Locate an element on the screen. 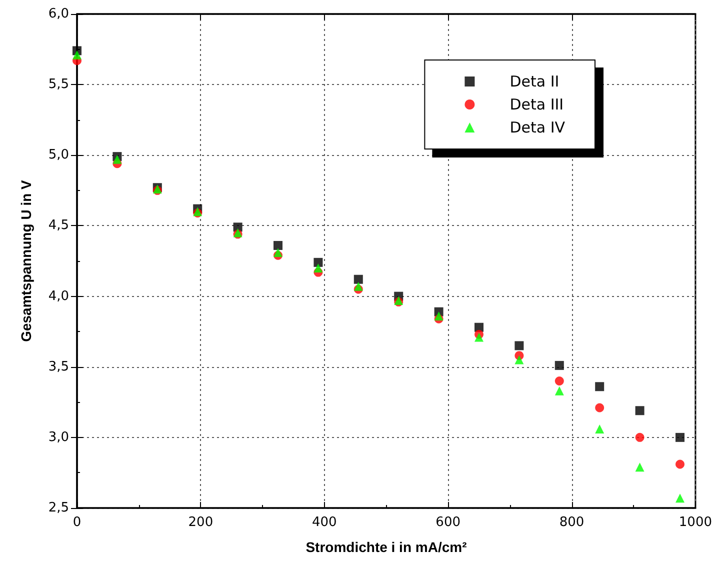 This screenshot has width=715, height=569. legend-label: Deta III is located at coordinates (537, 105).